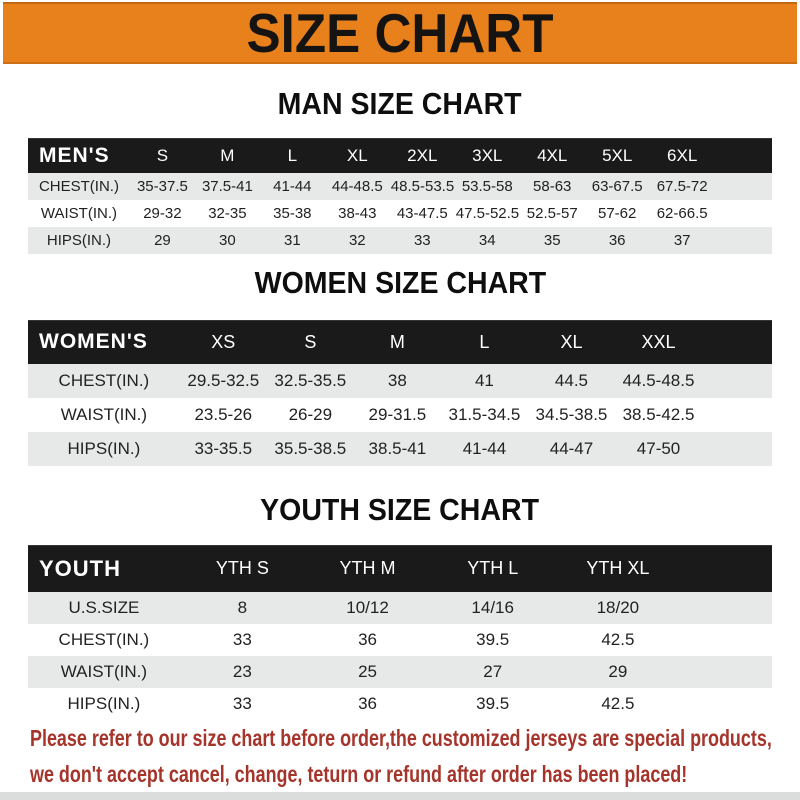 The image size is (800, 800). I want to click on banner-title: SIZE CHART, so click(400, 33).